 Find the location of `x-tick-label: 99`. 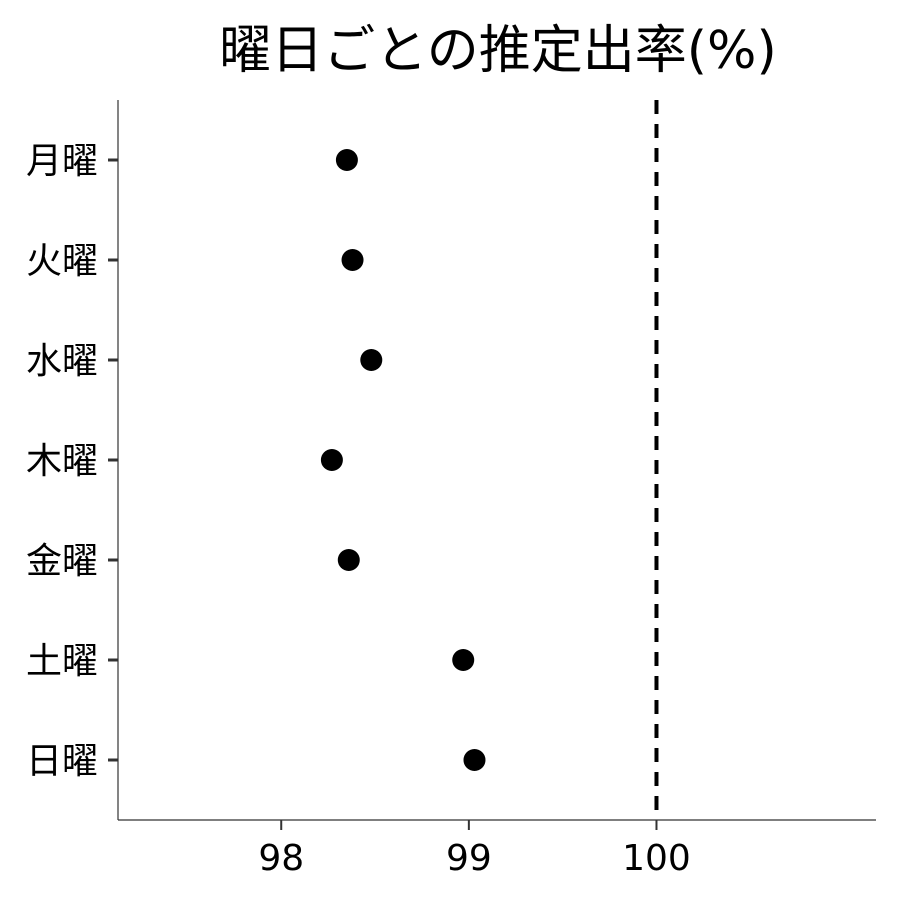

x-tick-label: 99 is located at coordinates (469, 858).